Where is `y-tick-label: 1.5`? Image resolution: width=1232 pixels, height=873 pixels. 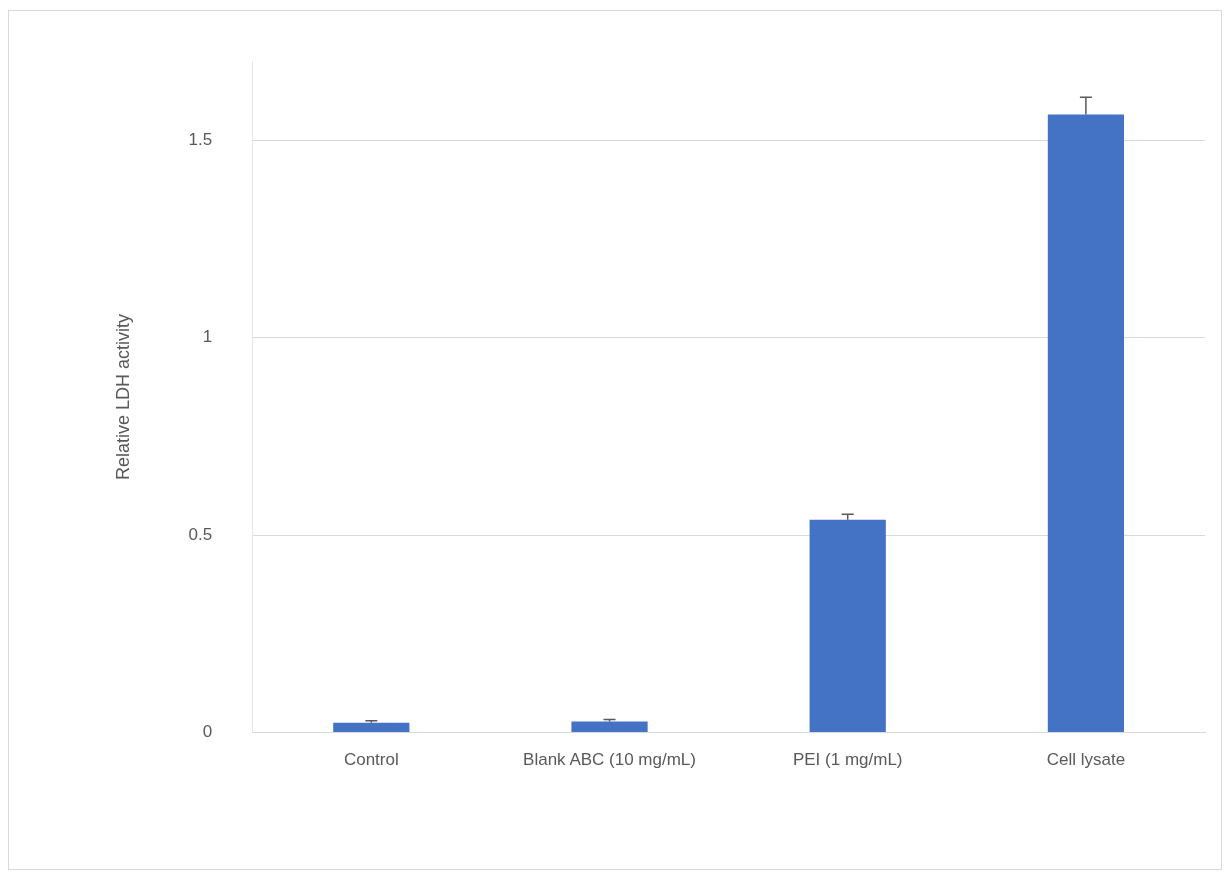 y-tick-label: 1.5 is located at coordinates (200, 139).